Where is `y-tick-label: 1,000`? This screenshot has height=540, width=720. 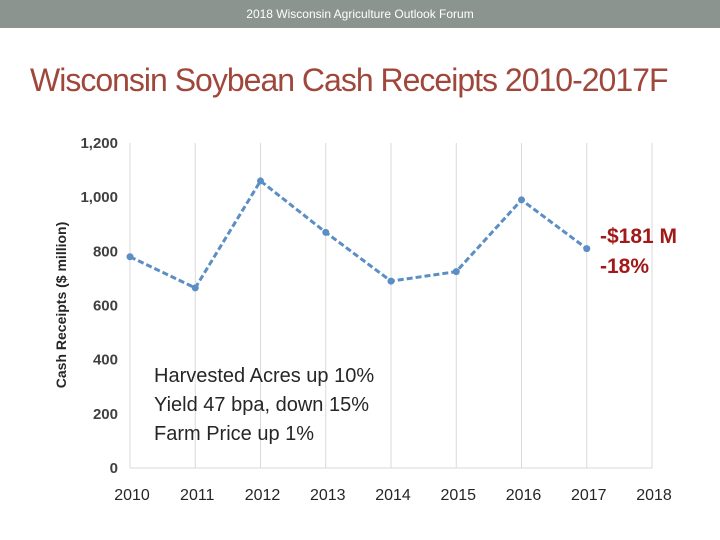 y-tick-label: 1,000 is located at coordinates (99, 197).